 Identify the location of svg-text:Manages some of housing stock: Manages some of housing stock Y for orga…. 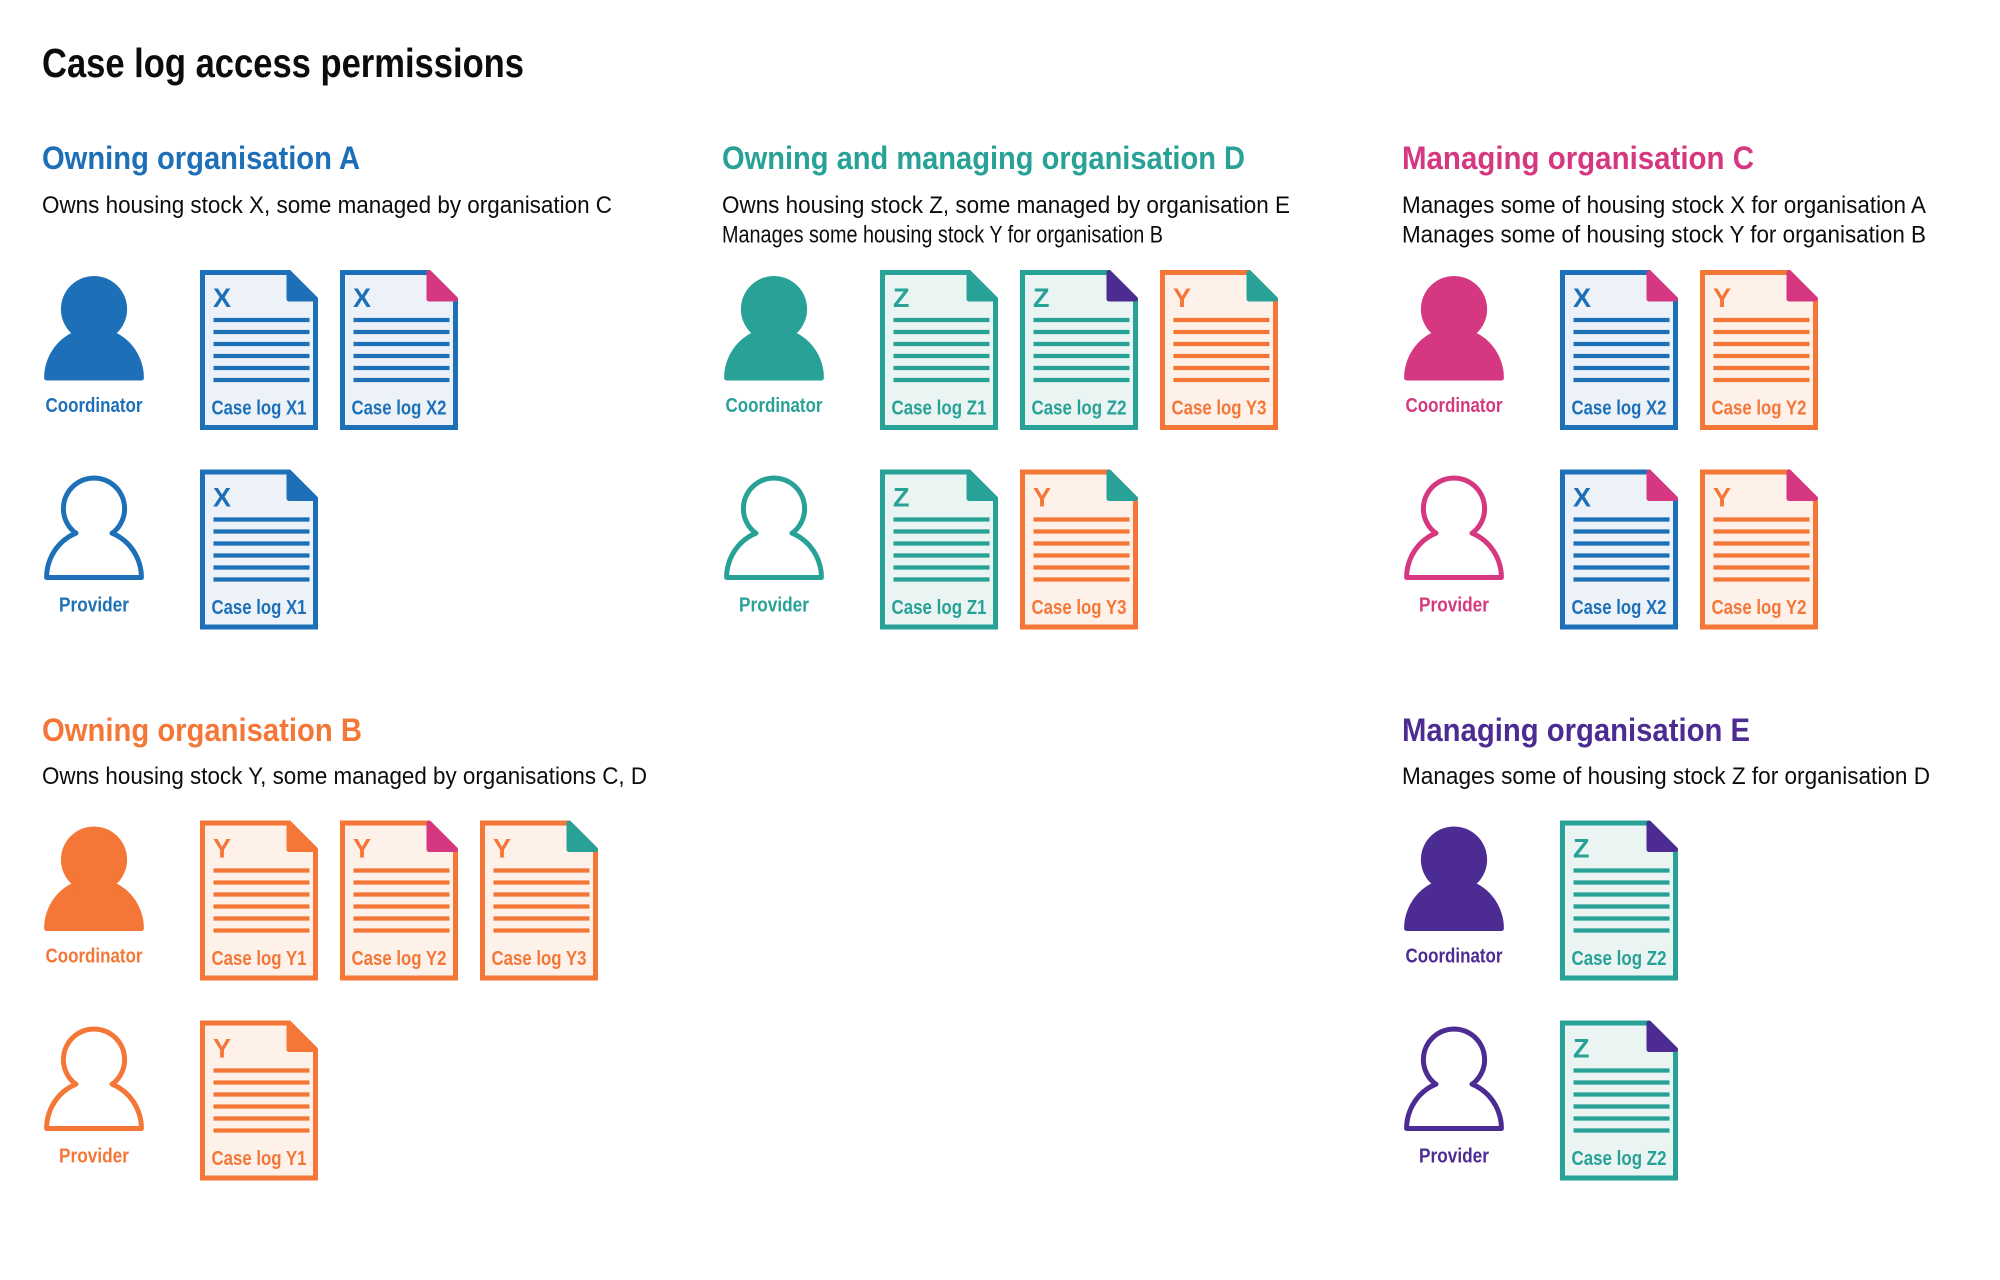
(1664, 235).